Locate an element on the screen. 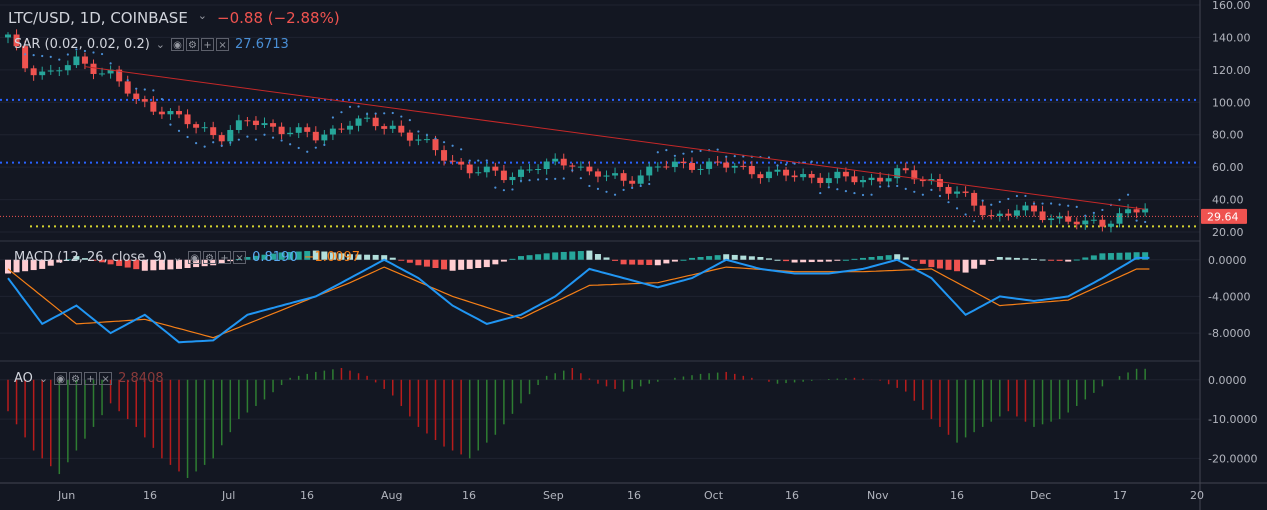 This screenshot has width=1267, height=510. symbol-header: LTC/USD, 1D, COINBASE ⌄ −0.88 (−2.88%) is located at coordinates (174, 18).